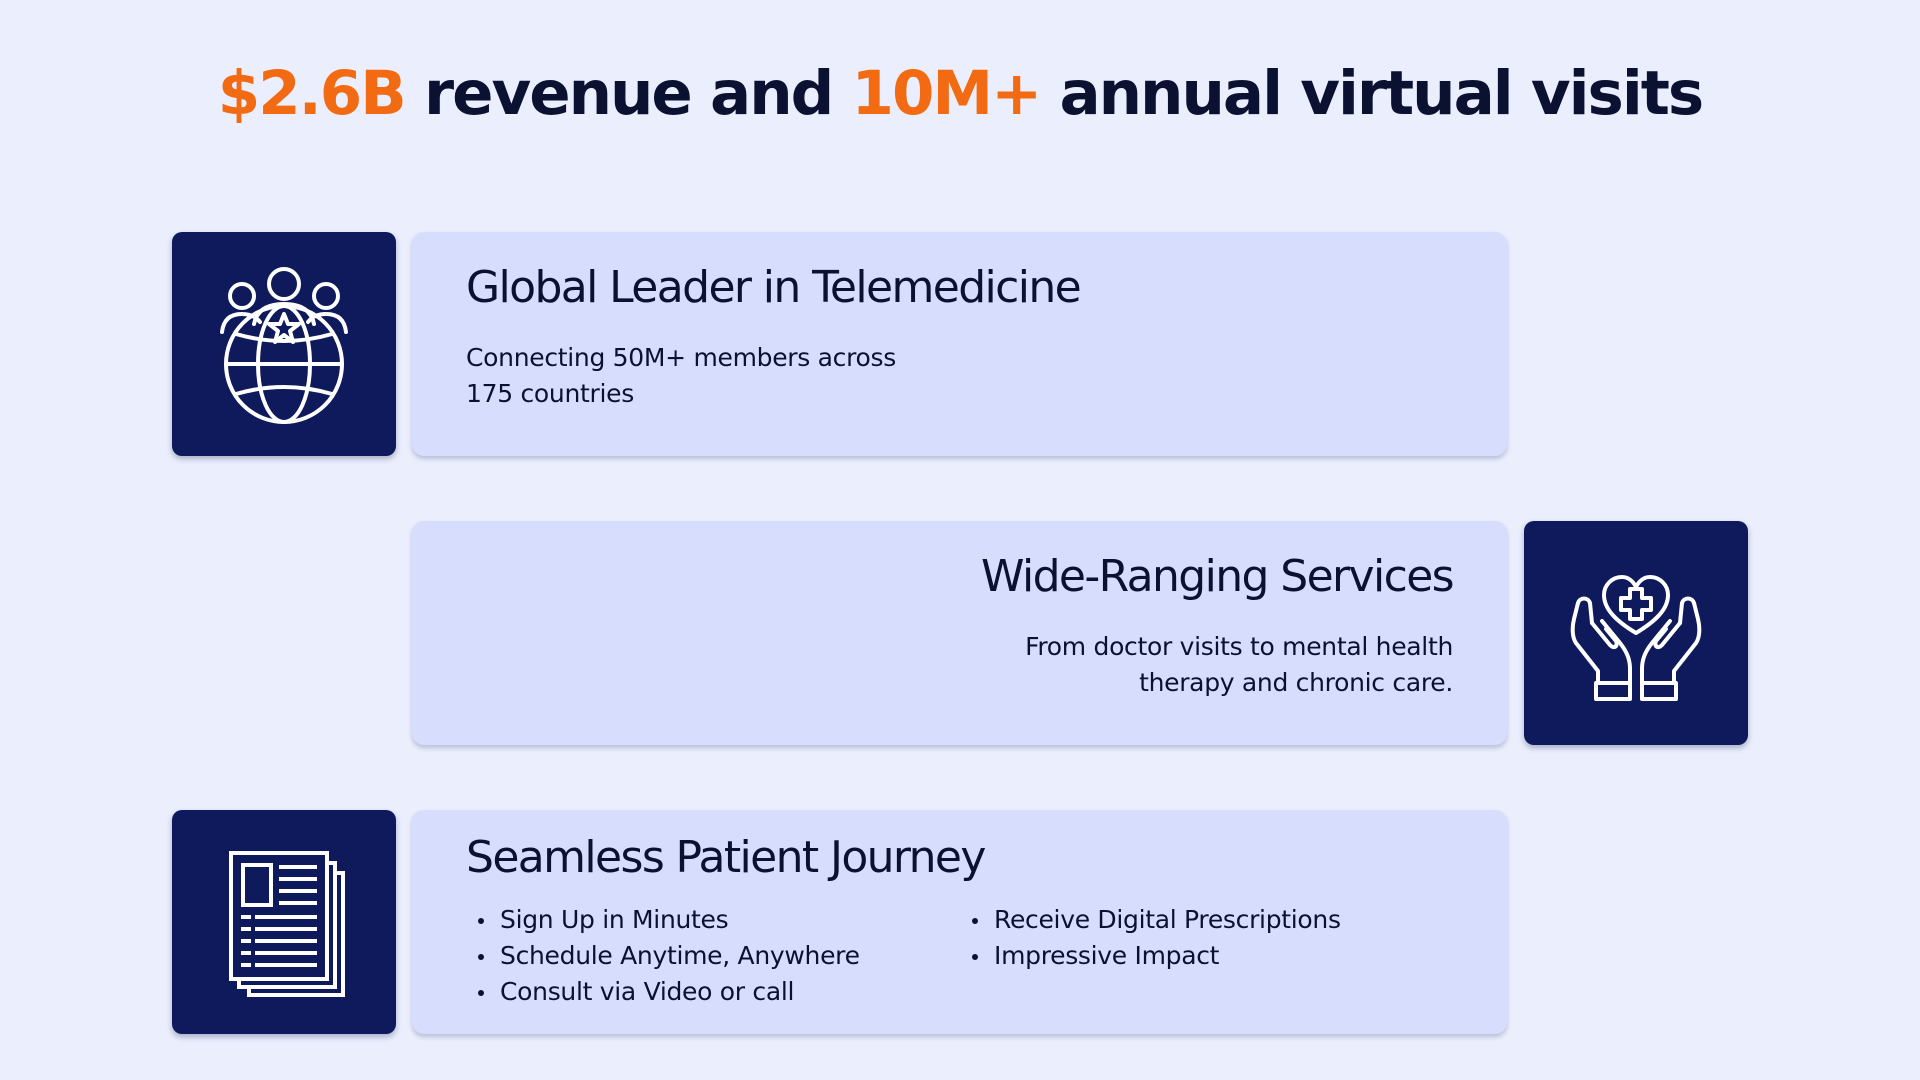 Image resolution: width=1920 pixels, height=1080 pixels. What do you see at coordinates (774, 287) in the screenshot?
I see `card-title: Global Leader in Telemedicine` at bounding box center [774, 287].